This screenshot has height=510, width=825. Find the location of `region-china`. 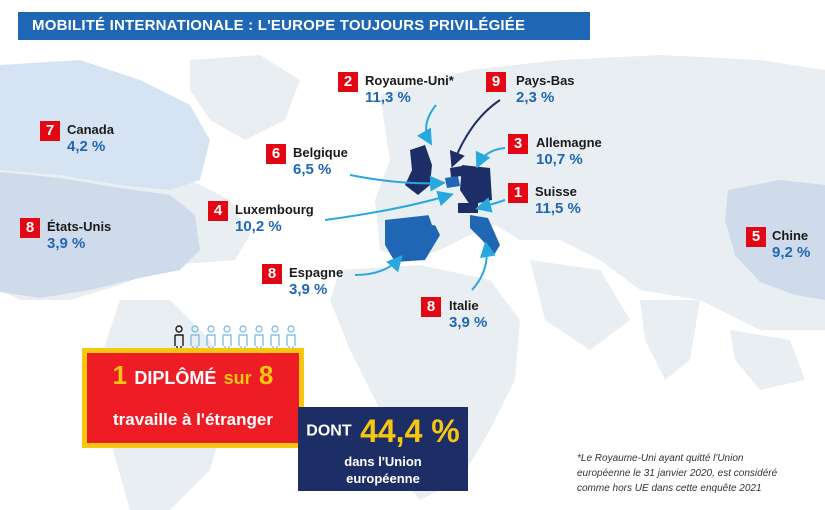

region-china is located at coordinates (775, 240).